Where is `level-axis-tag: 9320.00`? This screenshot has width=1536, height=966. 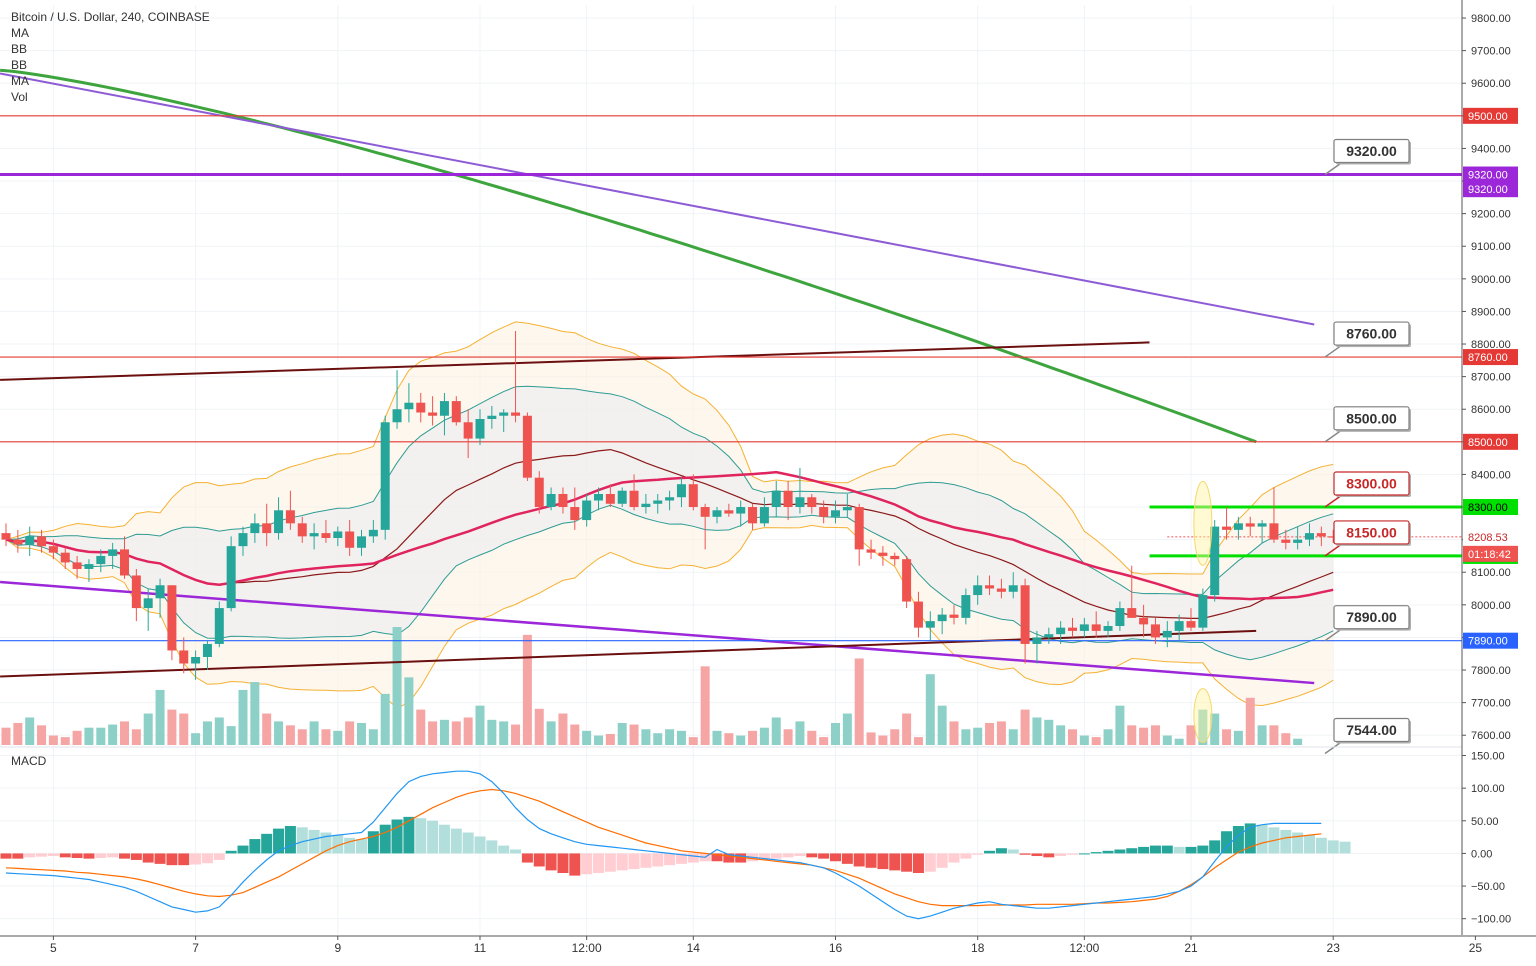
level-axis-tag: 9320.00 is located at coordinates (1490, 174).